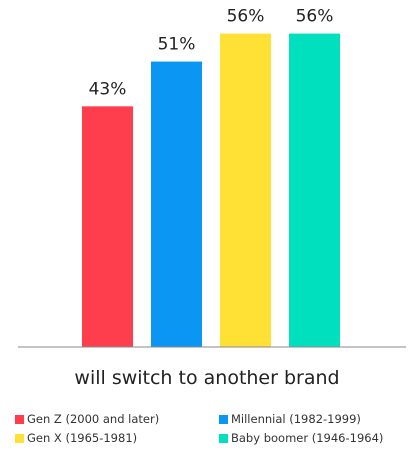 This screenshot has height=459, width=416. Describe the element at coordinates (296, 419) in the screenshot. I see `legend-label-millennial: Millennial (1982-1999)` at that location.